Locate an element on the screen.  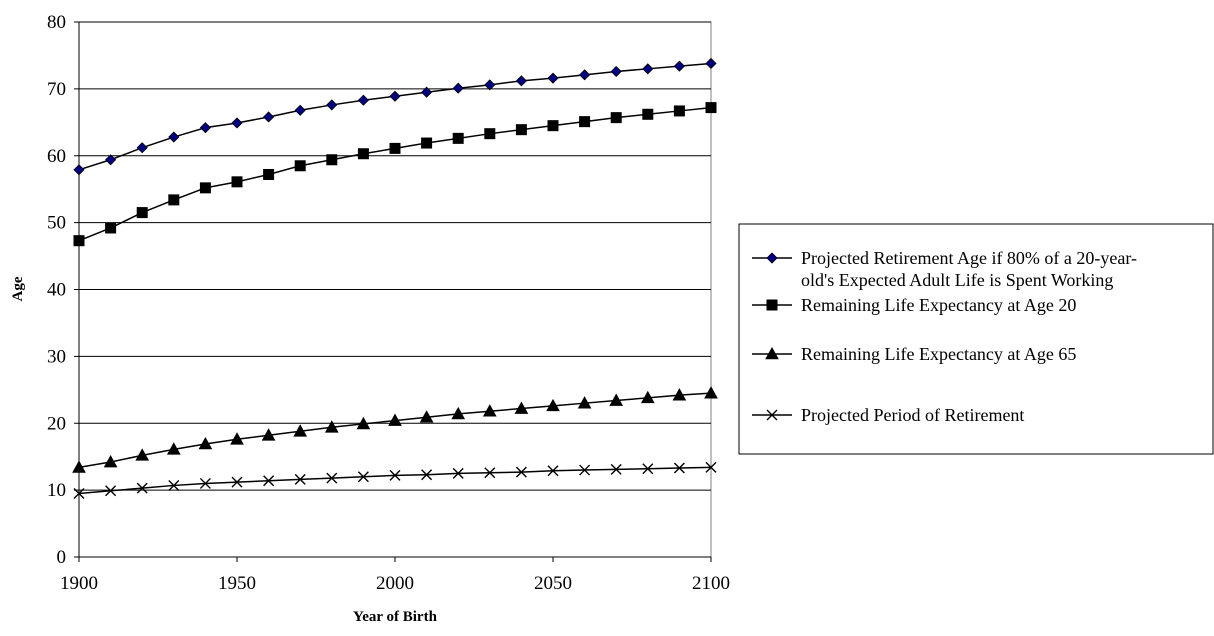
y-tick-label: 40 is located at coordinates (56, 290).